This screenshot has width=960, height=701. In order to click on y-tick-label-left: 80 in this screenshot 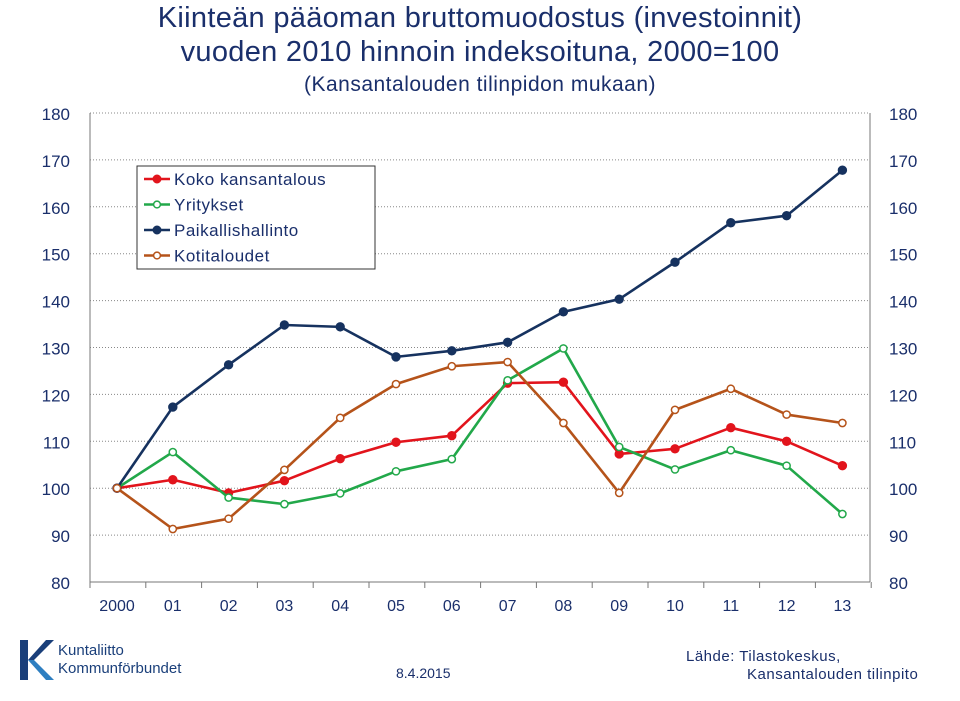, I will do `click(60, 583)`.